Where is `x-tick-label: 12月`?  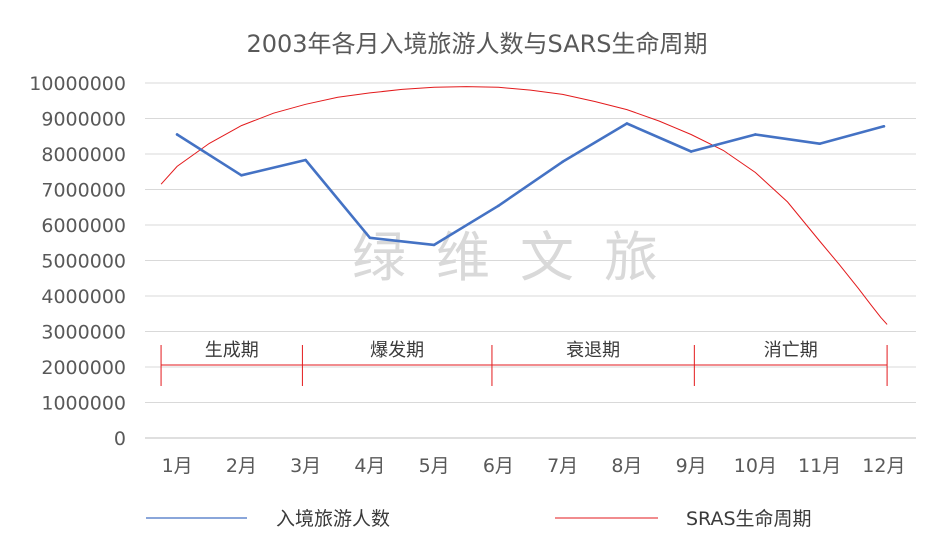
x-tick-label: 12月 is located at coordinates (883, 466).